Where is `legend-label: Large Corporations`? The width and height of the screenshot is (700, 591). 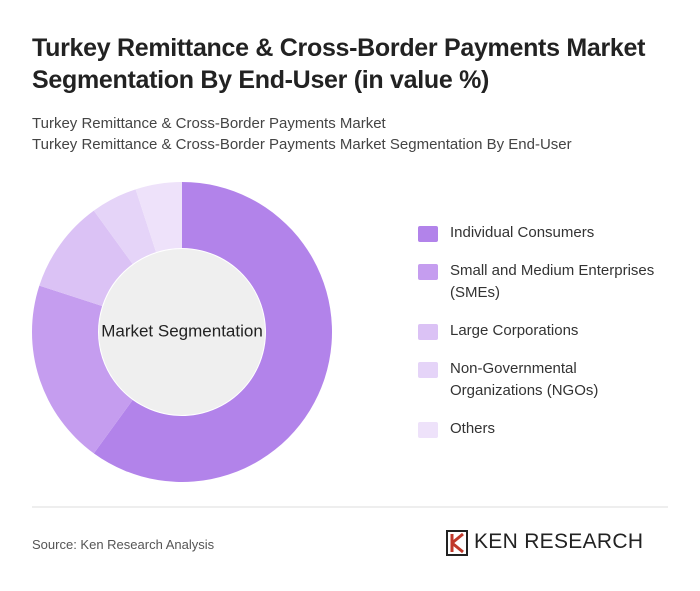
legend-label: Large Corporations is located at coordinates (514, 330).